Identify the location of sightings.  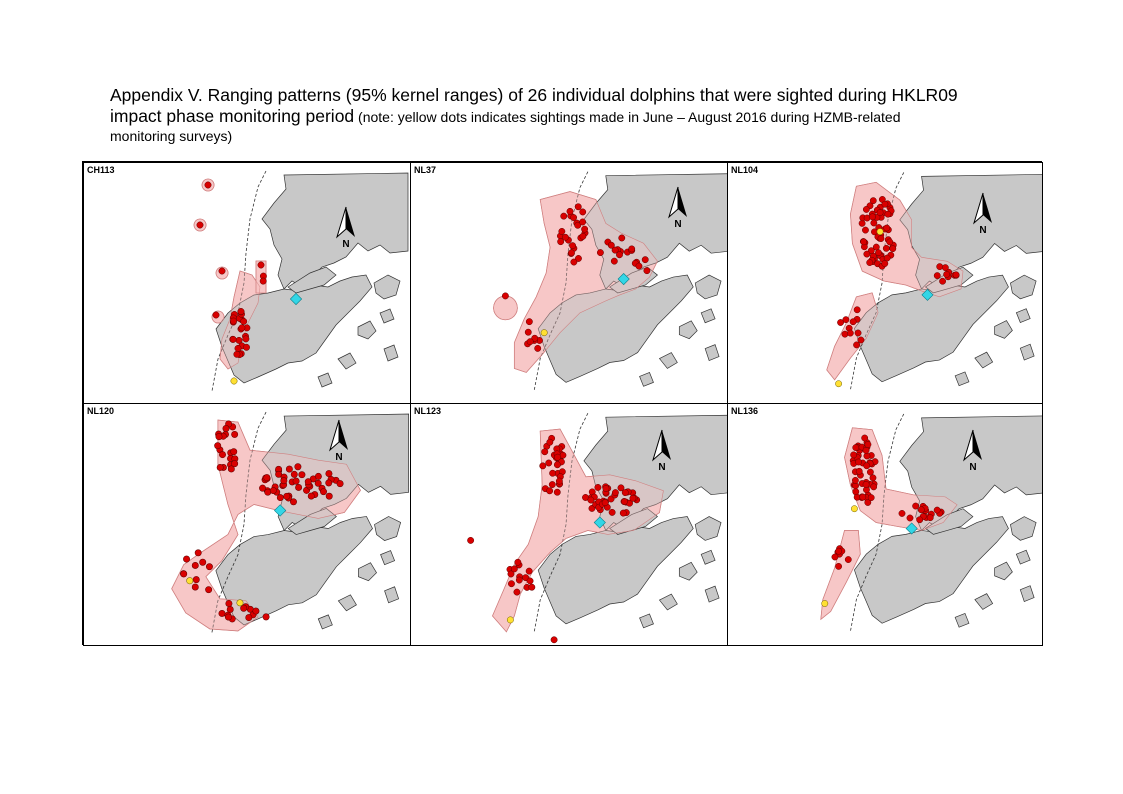
(231, 283).